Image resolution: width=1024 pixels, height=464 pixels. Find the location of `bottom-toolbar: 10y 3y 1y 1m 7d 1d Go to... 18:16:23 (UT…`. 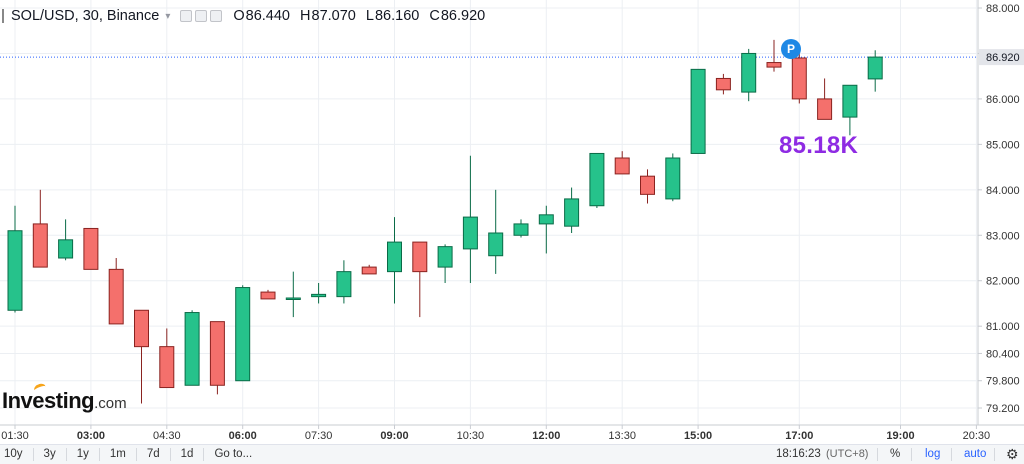

bottom-toolbar: 10y 3y 1y 1m 7d 1d Go to... 18:16:23 (UT… is located at coordinates (512, 454).